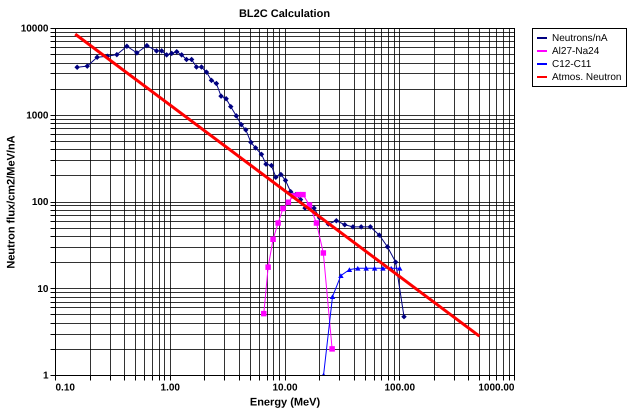 This screenshot has height=412, width=632. I want to click on y-tick-label: 10, so click(43, 289).